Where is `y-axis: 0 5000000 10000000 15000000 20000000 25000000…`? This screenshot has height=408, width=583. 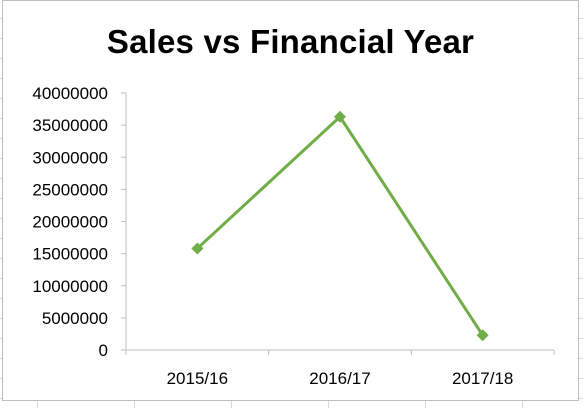
y-axis: 0 5000000 10000000 15000000 20000000 25000000… is located at coordinates (79, 222).